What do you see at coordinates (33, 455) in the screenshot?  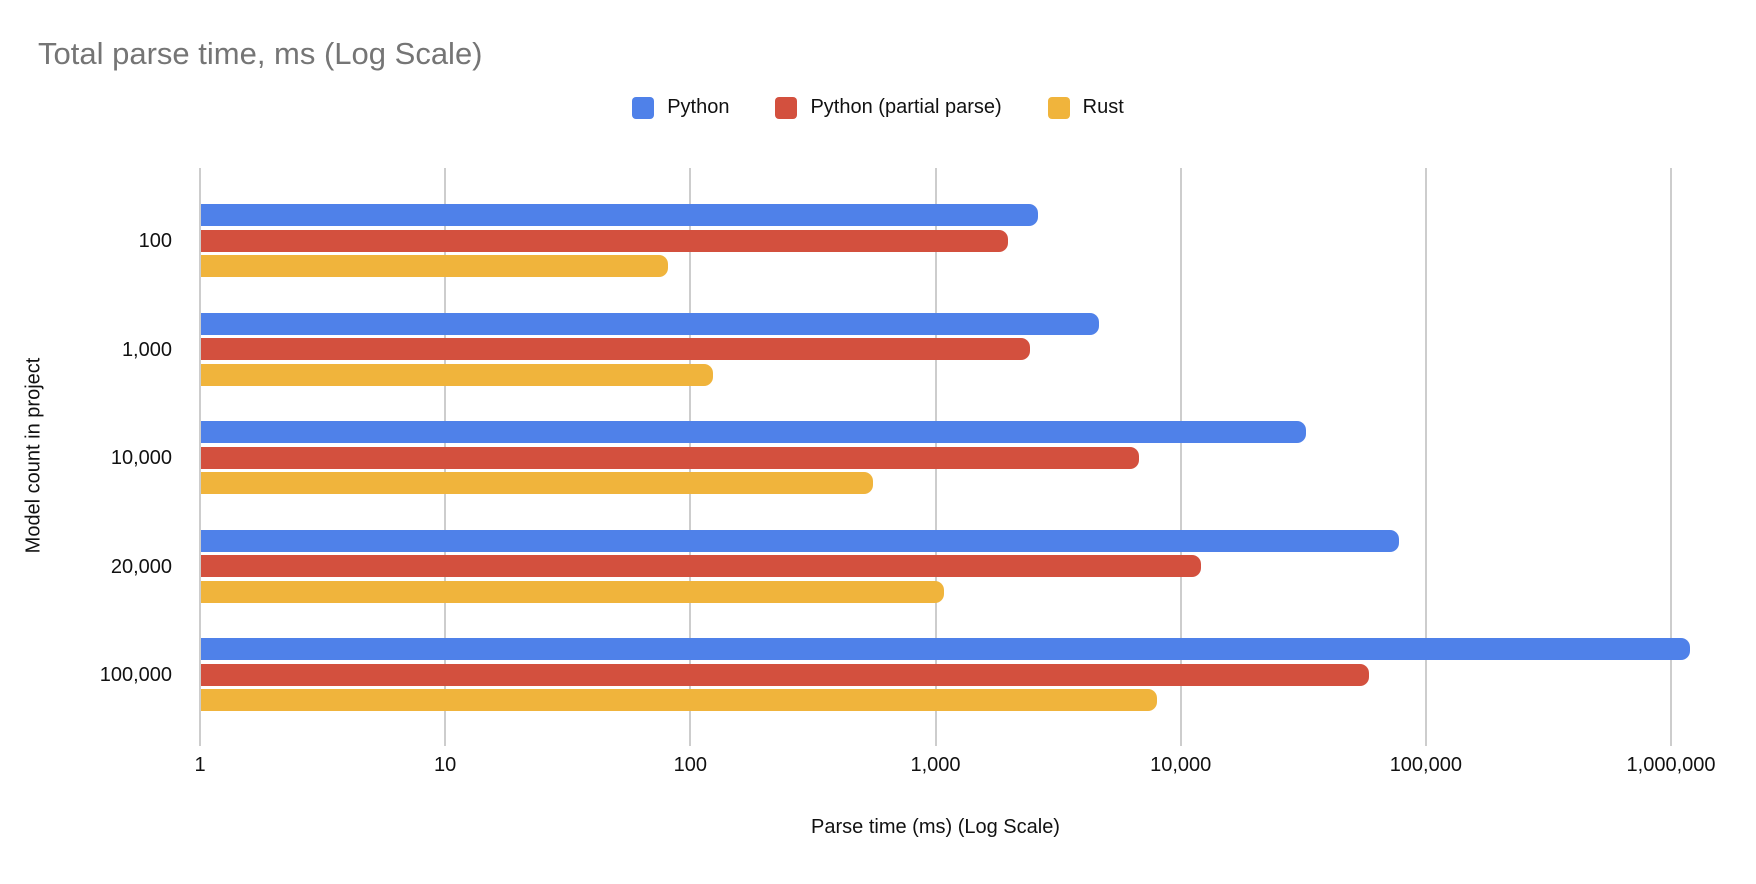 I see `y-axis-title: Model count in project` at bounding box center [33, 455].